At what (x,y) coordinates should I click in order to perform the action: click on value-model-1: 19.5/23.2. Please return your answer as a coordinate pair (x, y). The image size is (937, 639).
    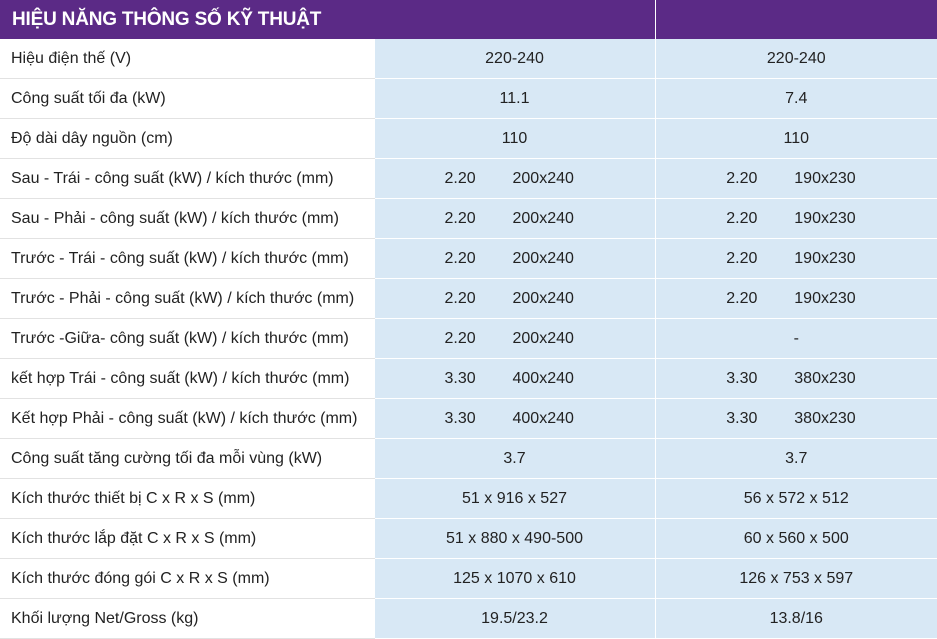
    Looking at the image, I should click on (514, 618).